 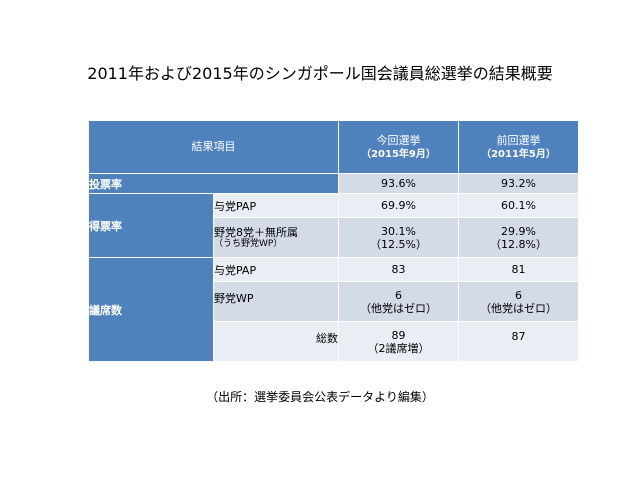 What do you see at coordinates (276, 301) in the screenshot?
I see `seats-opposition-label: 野党WP` at bounding box center [276, 301].